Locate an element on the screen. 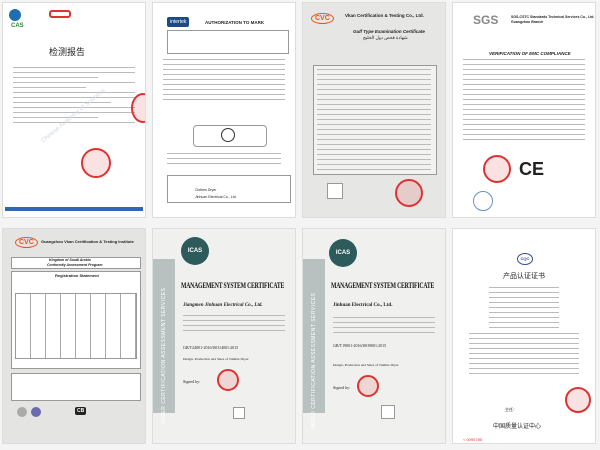 The image size is (600, 450). product-certification-certificate: CQC 产品认证证书 主任： 中国质量认证中心 < 0090785 is located at coordinates (524, 336).